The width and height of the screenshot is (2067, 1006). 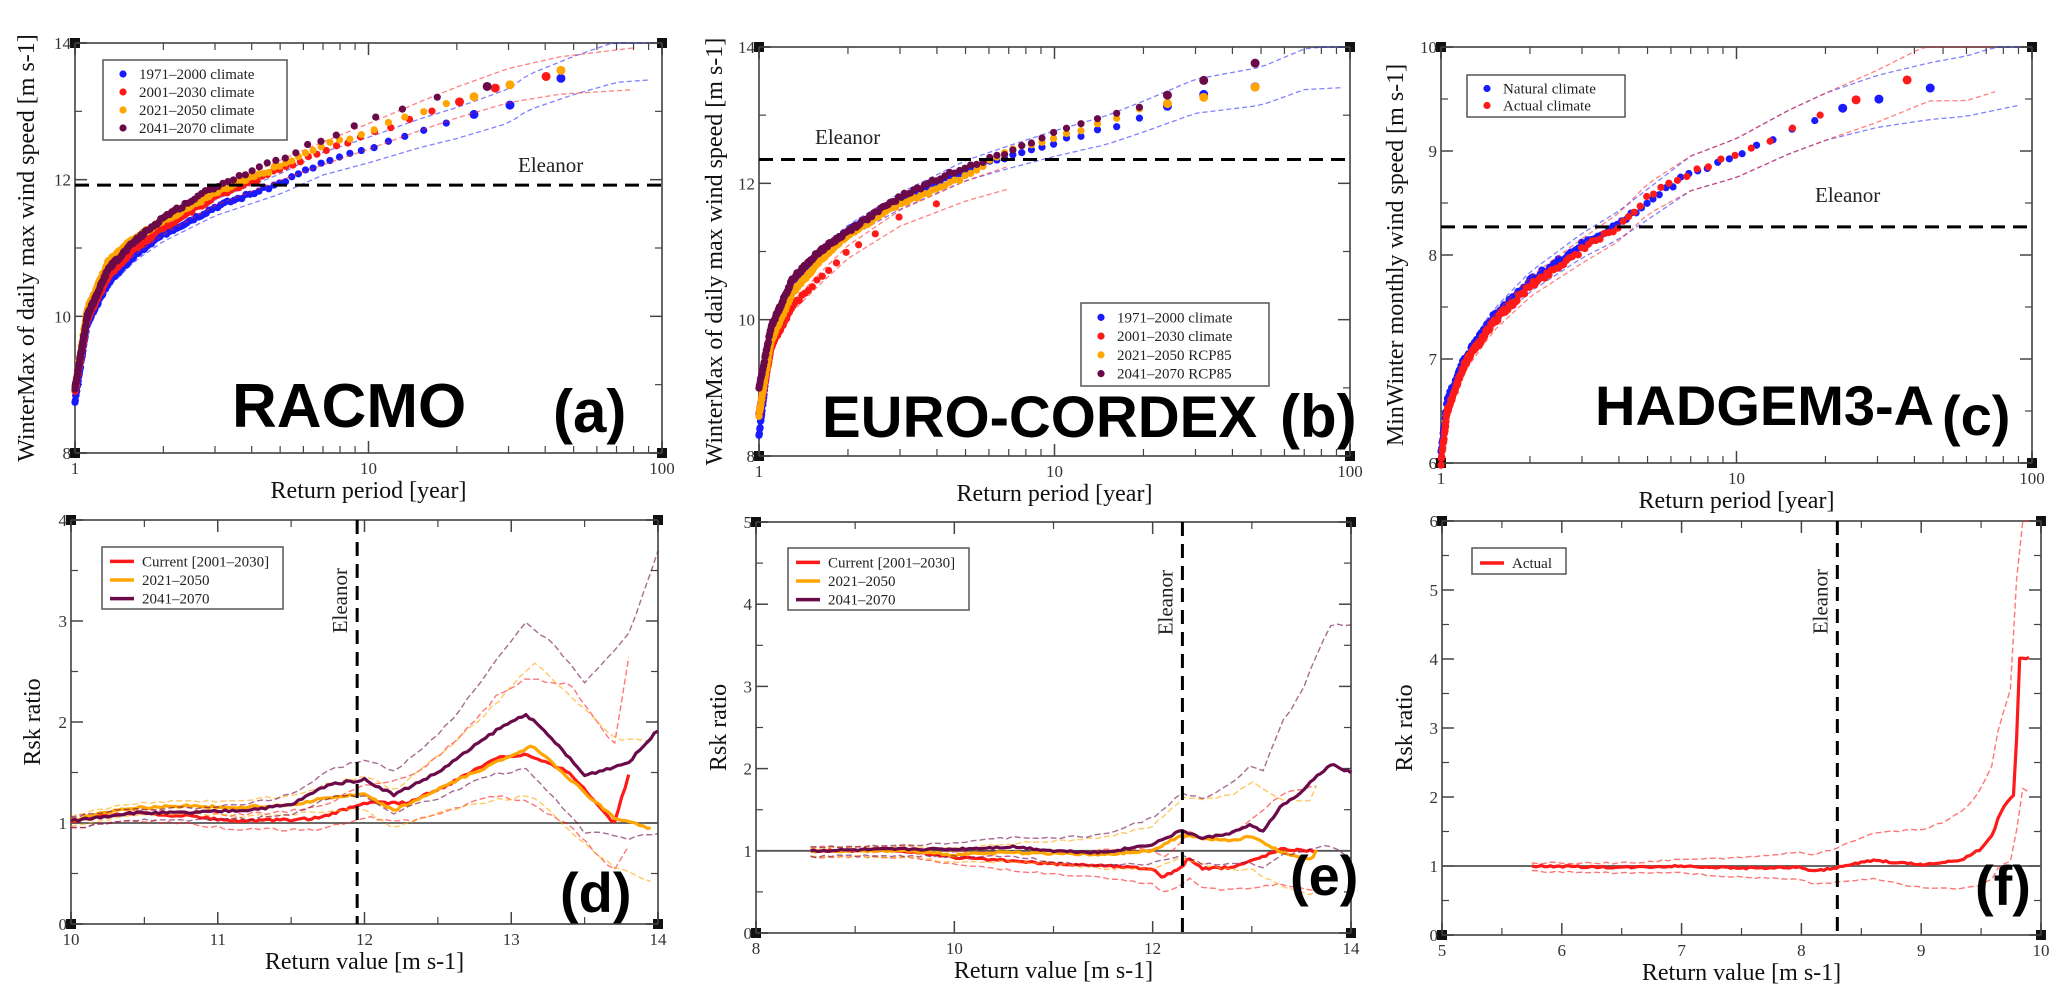 I want to click on y-tick-label: 1, so click(x=63, y=823).